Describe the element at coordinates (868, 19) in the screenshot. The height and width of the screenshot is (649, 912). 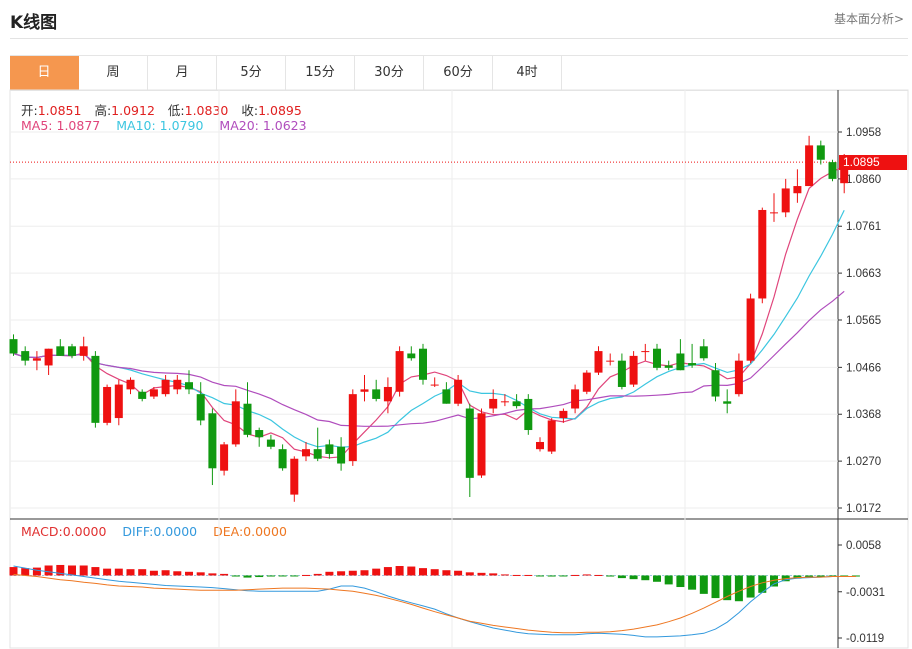
I see `fundamental-analysis-link: 基本面分析>` at that location.